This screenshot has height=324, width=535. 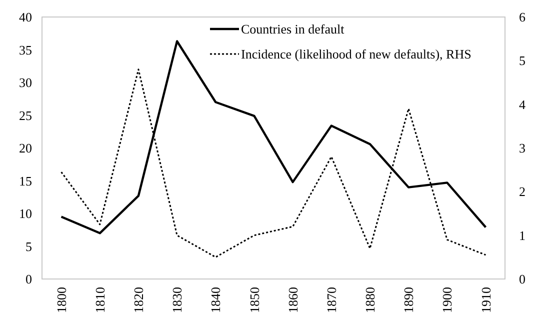 What do you see at coordinates (61, 300) in the screenshot?
I see `x-tick-label: 1800` at bounding box center [61, 300].